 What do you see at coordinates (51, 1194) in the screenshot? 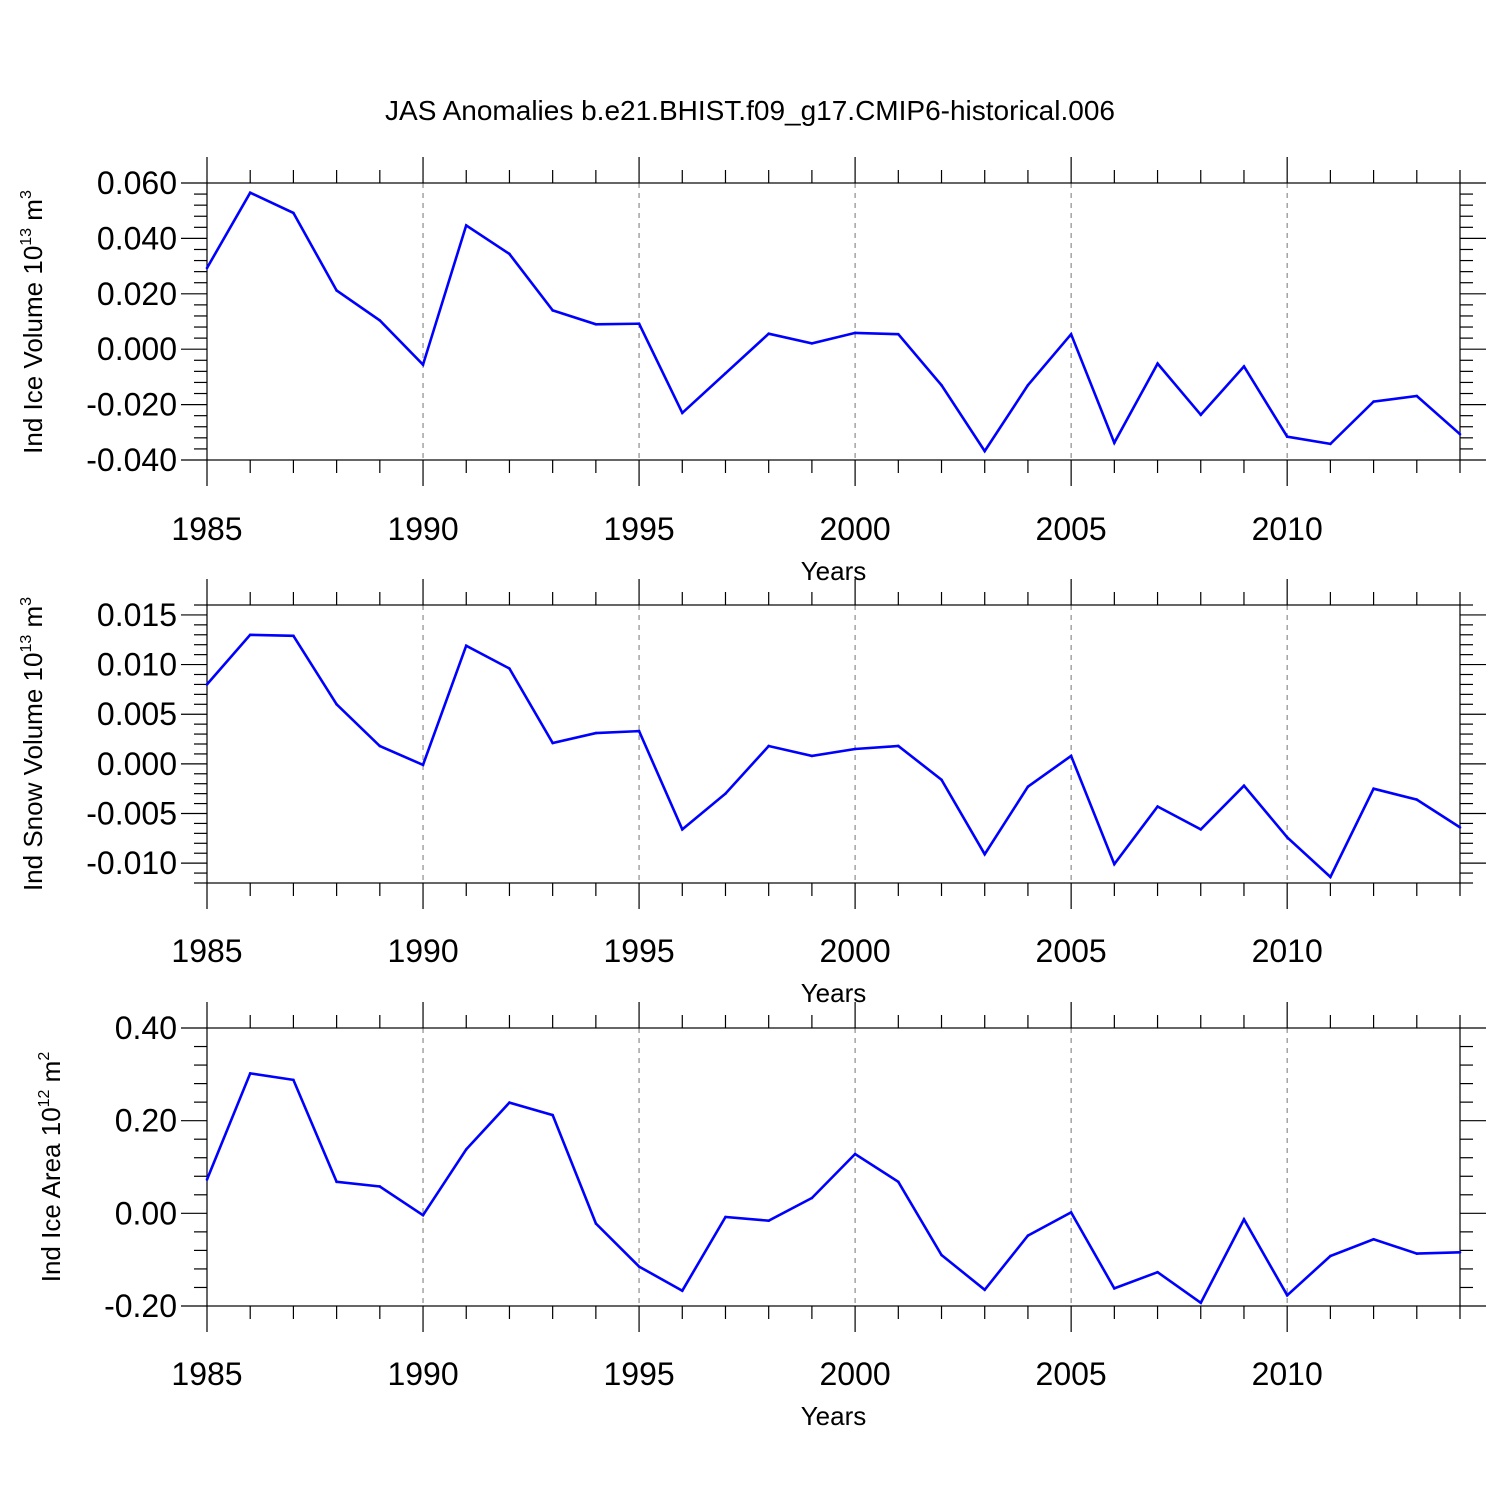
I see `y-axis-label-text: Ind Ice Area 10` at bounding box center [51, 1194].